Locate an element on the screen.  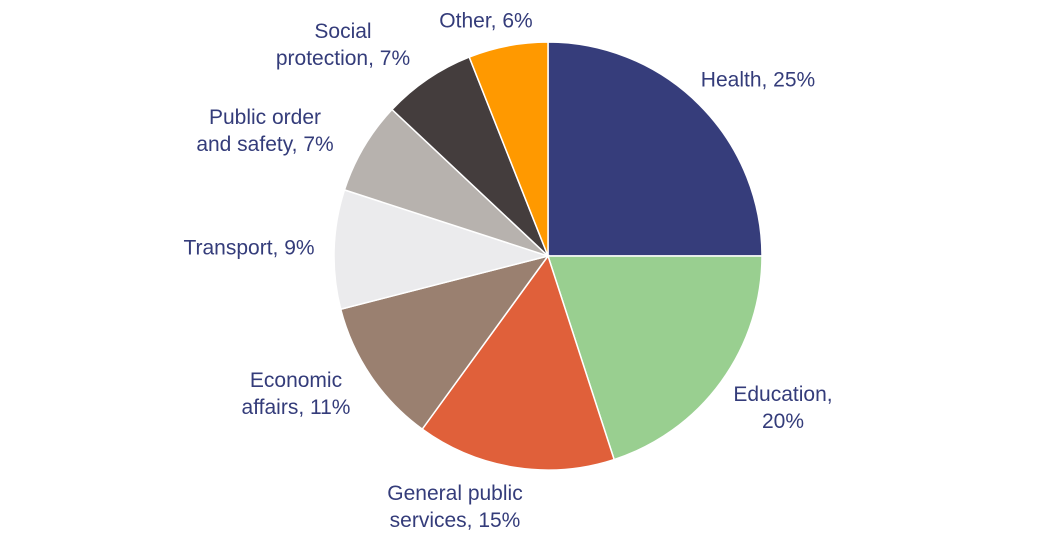
pie-label-economic-affairs: Economic affairs, 11% is located at coordinates (296, 394).